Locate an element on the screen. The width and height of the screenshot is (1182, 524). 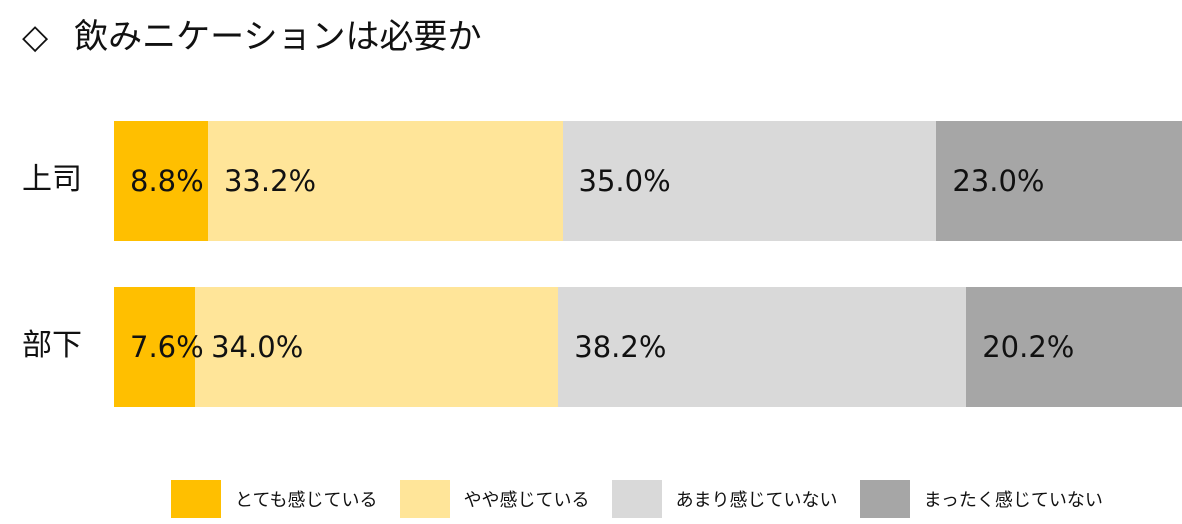
bar-segment-0-3: 23.0% is located at coordinates (1059, 181).